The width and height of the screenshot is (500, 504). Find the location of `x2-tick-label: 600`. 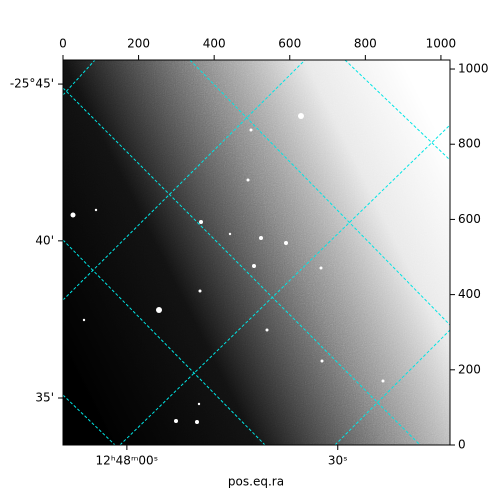

x2-tick-label: 600 is located at coordinates (289, 44).